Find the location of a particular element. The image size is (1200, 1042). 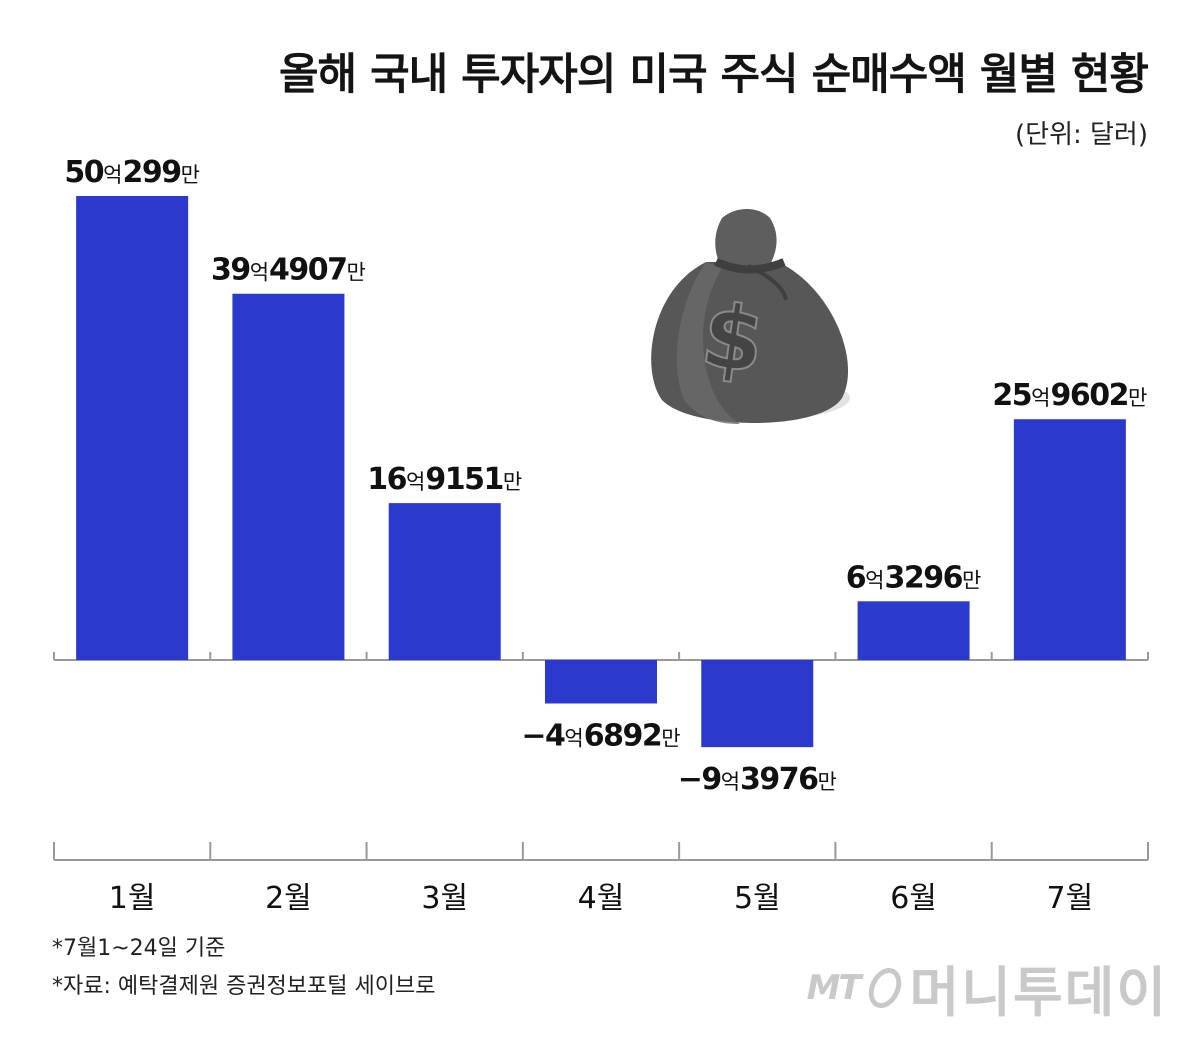

footnote-date-range: *7월1~24일 기준 is located at coordinates (139, 948).